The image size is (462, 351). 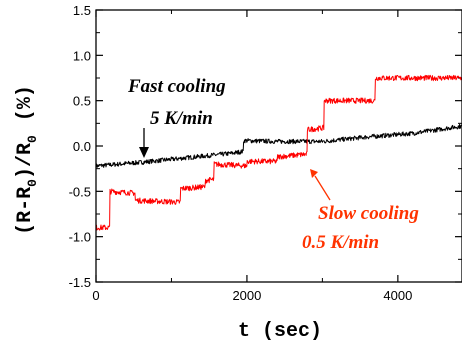 What do you see at coordinates (80, 191) in the screenshot?
I see `y-tick-label: -0.5` at bounding box center [80, 191].